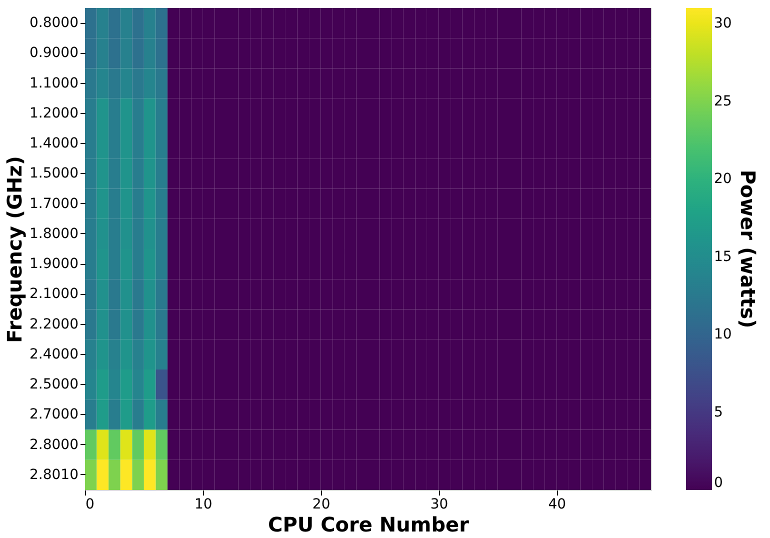  I want to click on x-tick-label: 30, so click(439, 504).